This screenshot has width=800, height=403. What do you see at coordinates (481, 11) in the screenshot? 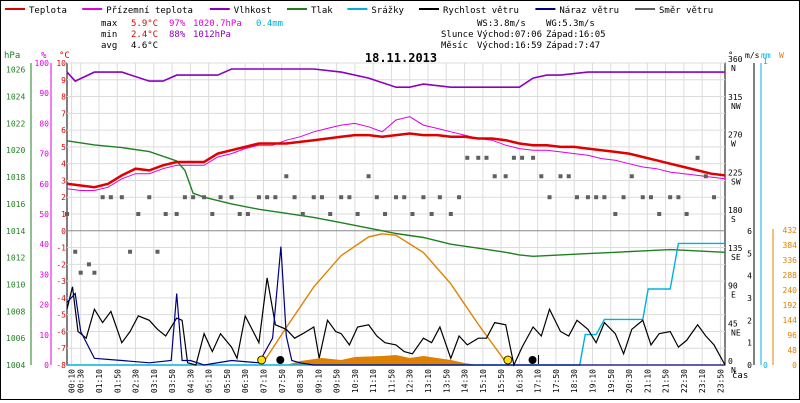
I see `legend-label: Rychlost větru` at bounding box center [481, 11].